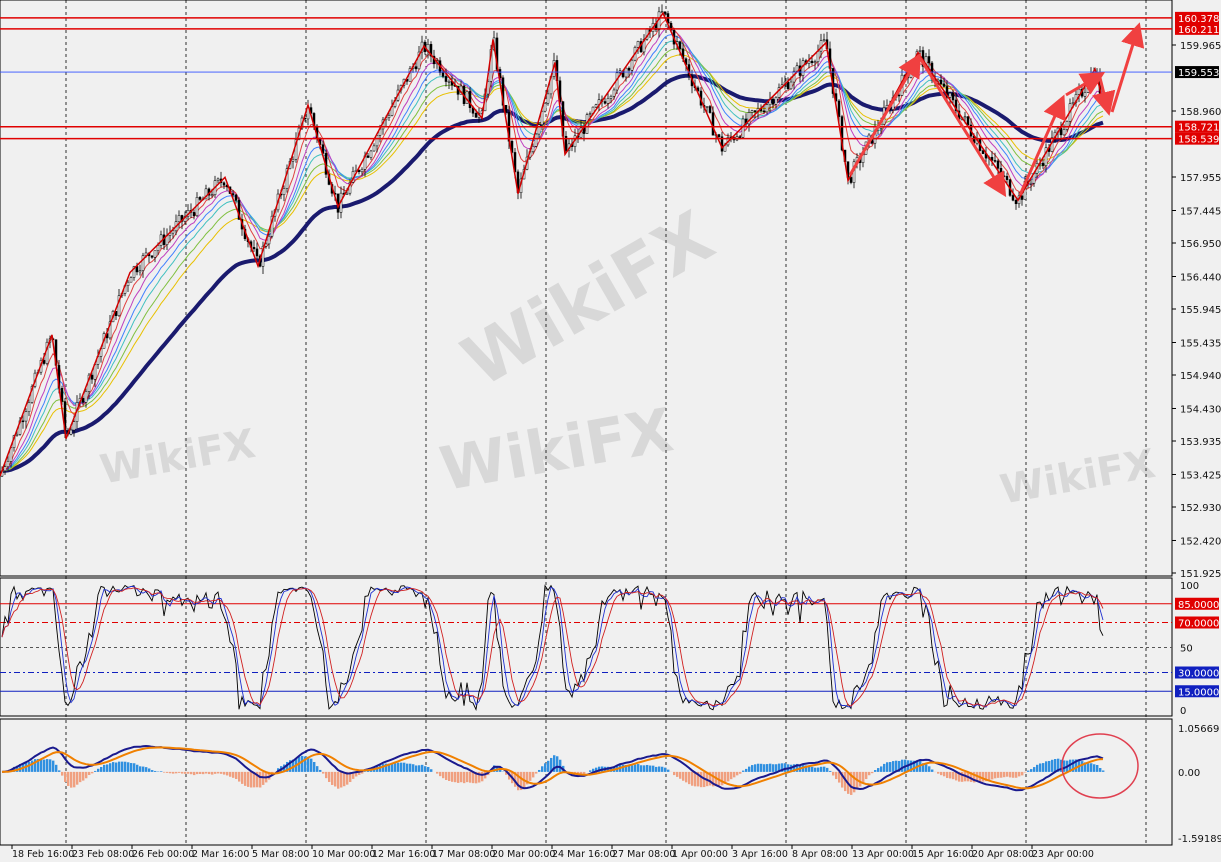 The height and width of the screenshot is (862, 1221). Describe the element at coordinates (1198, 73) in the screenshot. I see `current-price-label-text: 159.553` at that location.